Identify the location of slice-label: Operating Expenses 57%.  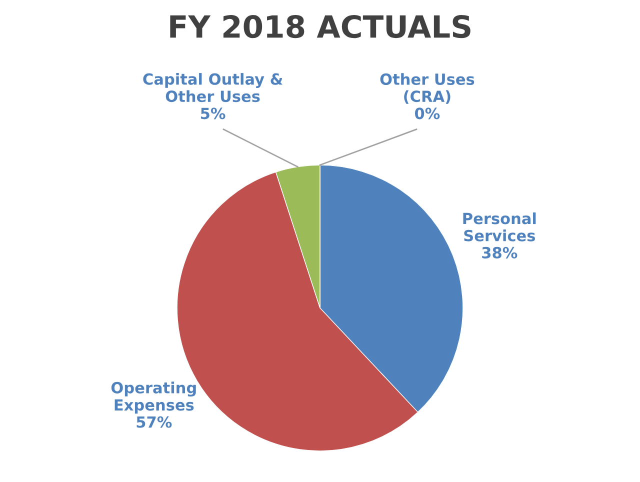
(153, 405).